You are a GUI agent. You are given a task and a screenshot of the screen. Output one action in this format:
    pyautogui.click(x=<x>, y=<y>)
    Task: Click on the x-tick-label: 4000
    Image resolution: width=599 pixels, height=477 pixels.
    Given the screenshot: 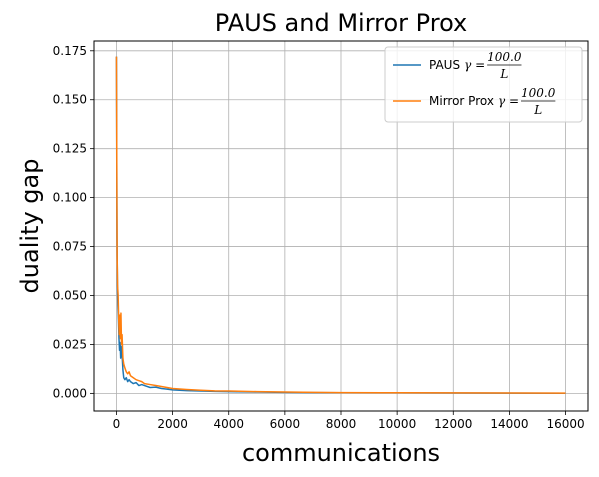 What is the action you would take?
    pyautogui.click(x=228, y=424)
    